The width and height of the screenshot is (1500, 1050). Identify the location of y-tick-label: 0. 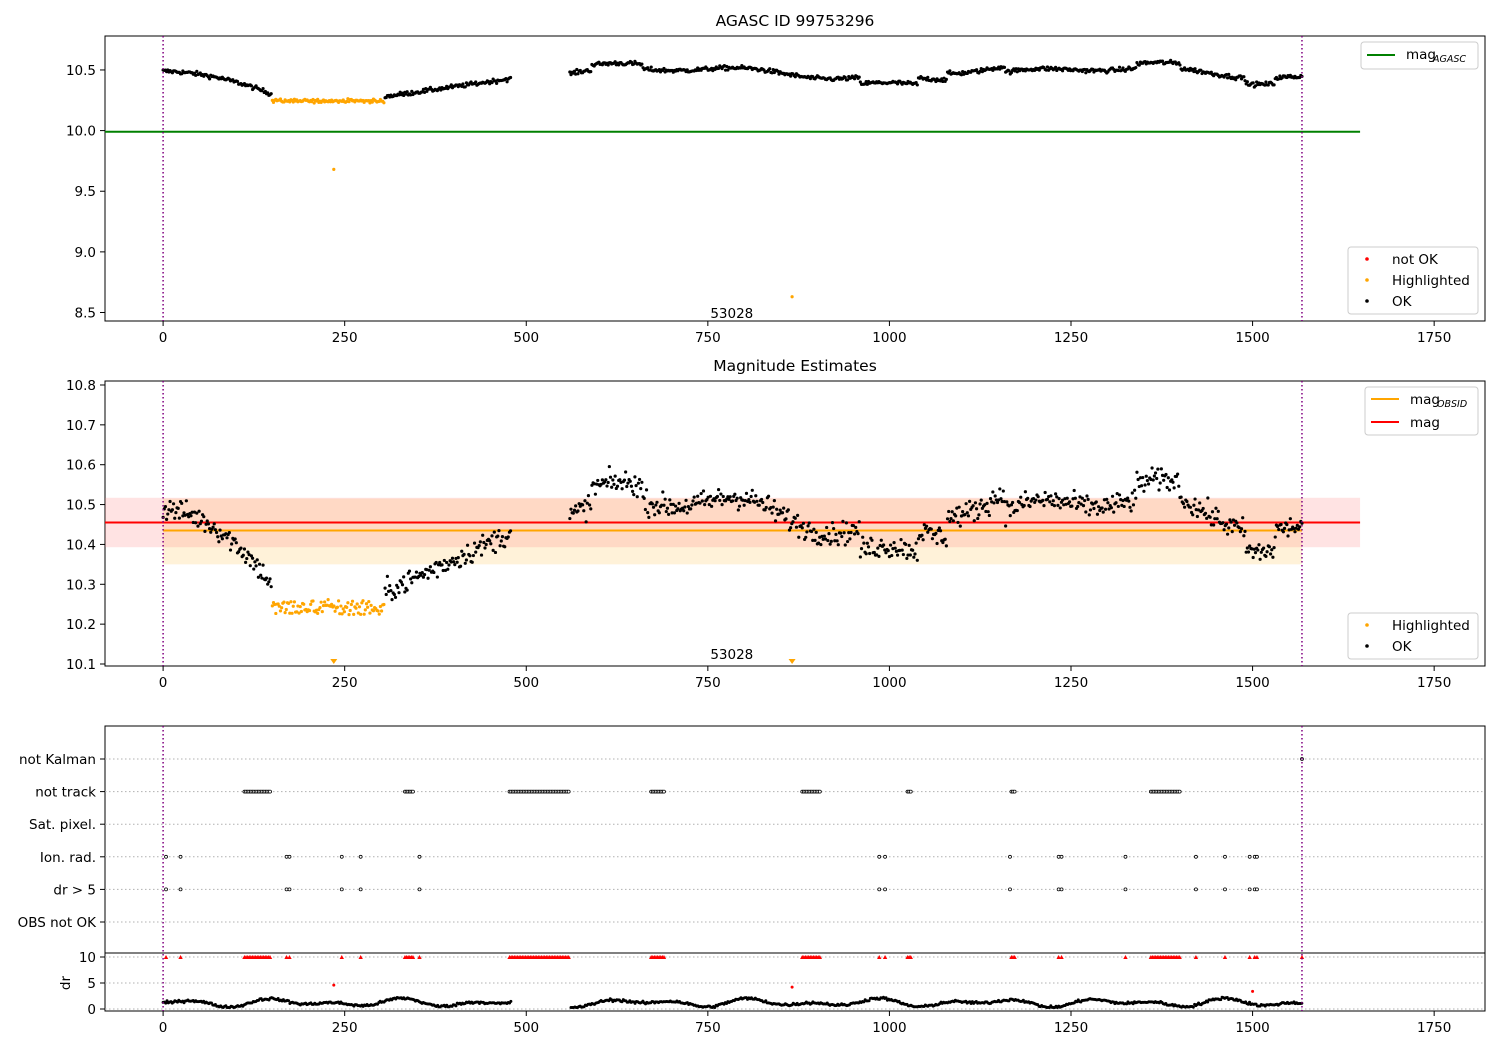
(91, 1010).